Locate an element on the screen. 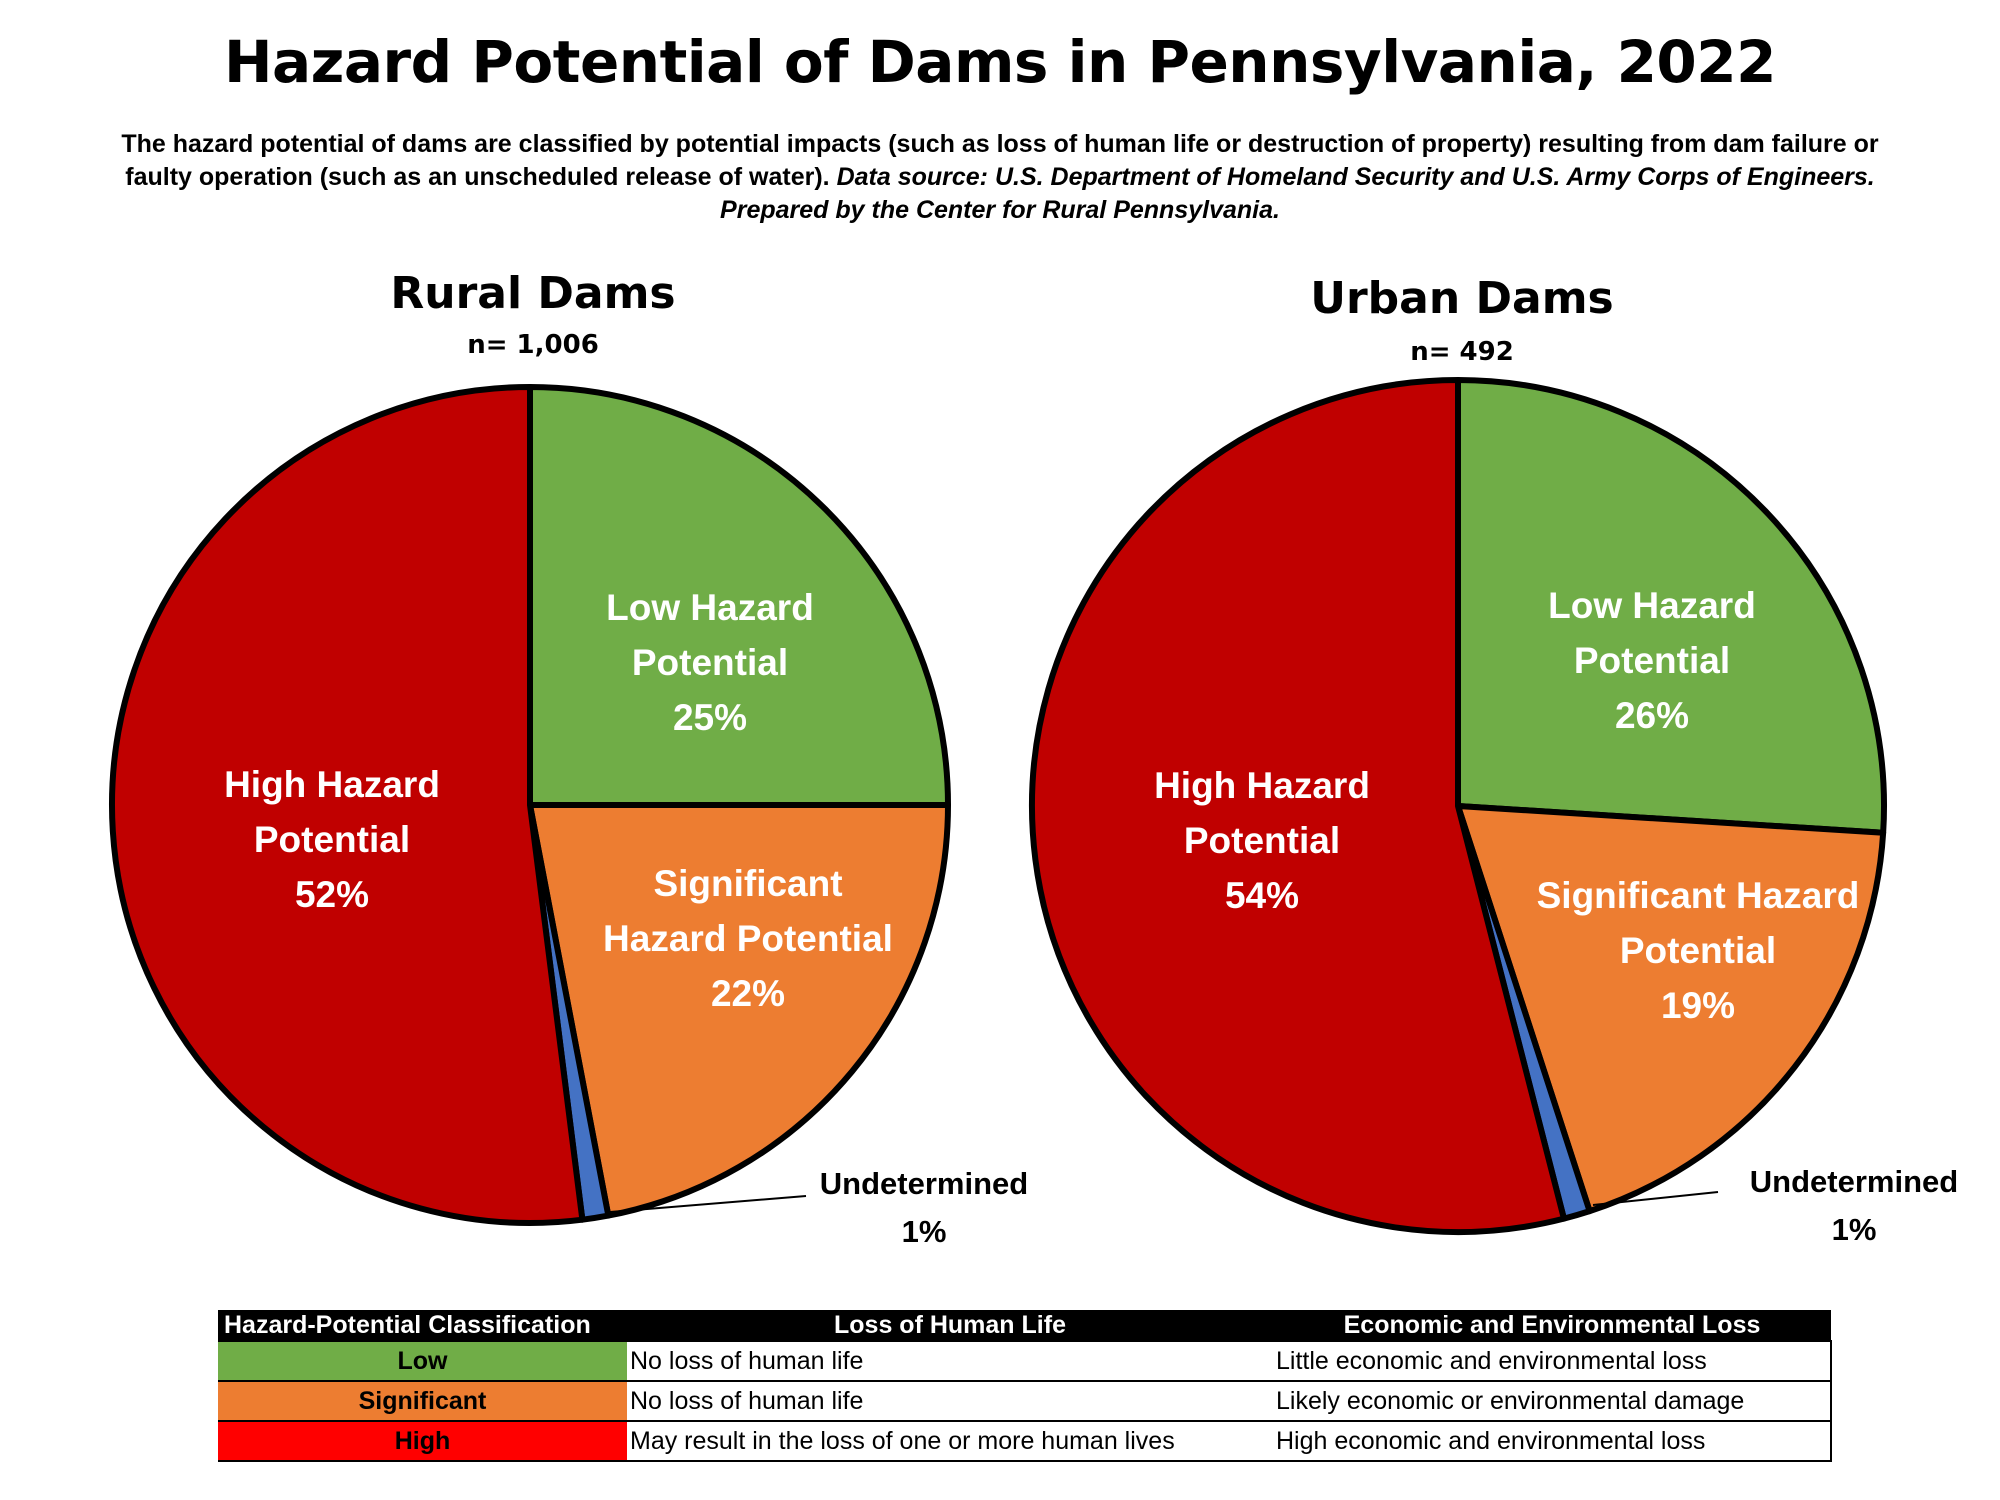  urban-pie-count: n= 492 is located at coordinates (1462, 352).